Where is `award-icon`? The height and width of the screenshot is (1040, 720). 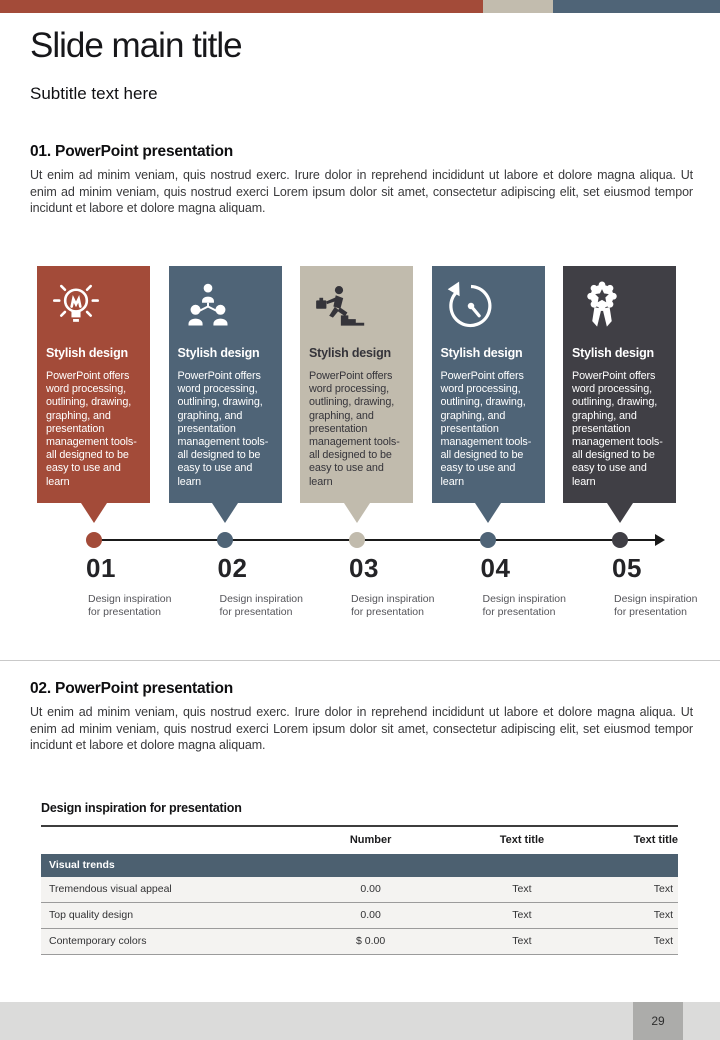
award-icon is located at coordinates (602, 304).